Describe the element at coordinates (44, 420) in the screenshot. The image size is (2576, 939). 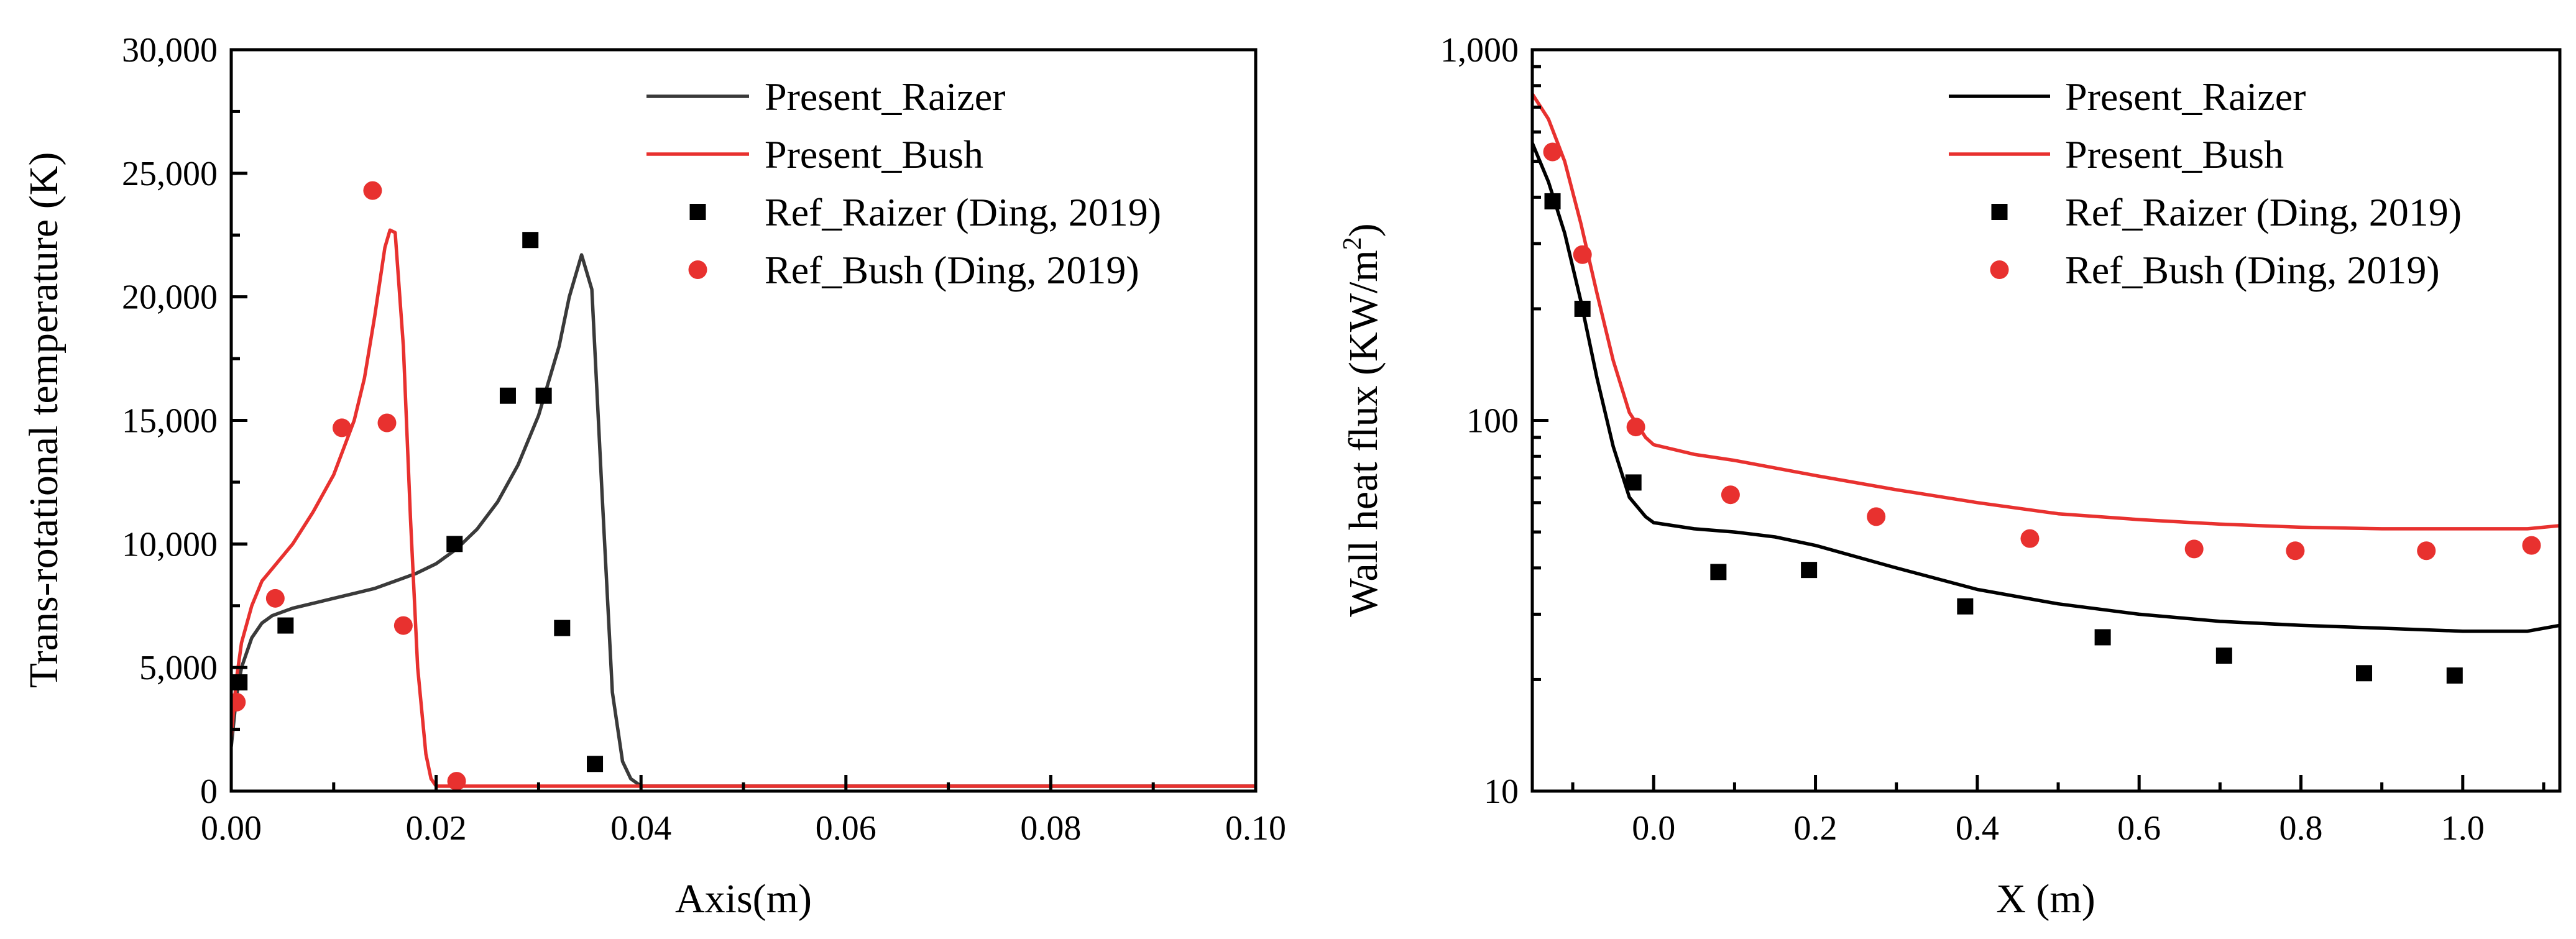
I see `temperature-y-axis-label: Trans-rotational temperature (K)` at that location.